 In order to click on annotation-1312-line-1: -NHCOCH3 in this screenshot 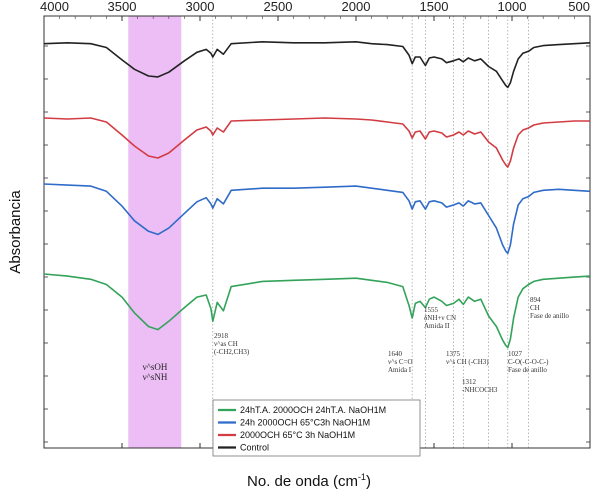, I will do `click(480, 390)`.